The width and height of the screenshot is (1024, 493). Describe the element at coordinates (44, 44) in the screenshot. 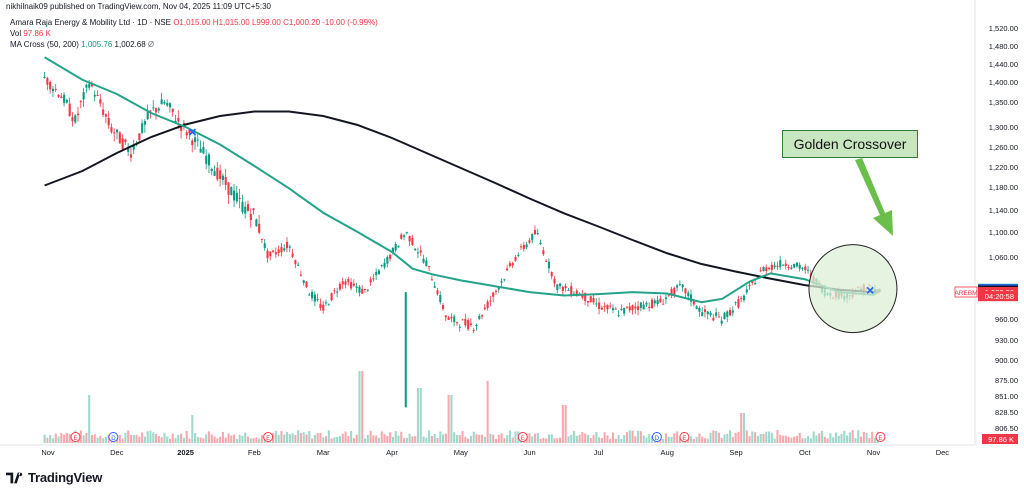

I see `ma-label: MA Cross (50, 200)` at that location.